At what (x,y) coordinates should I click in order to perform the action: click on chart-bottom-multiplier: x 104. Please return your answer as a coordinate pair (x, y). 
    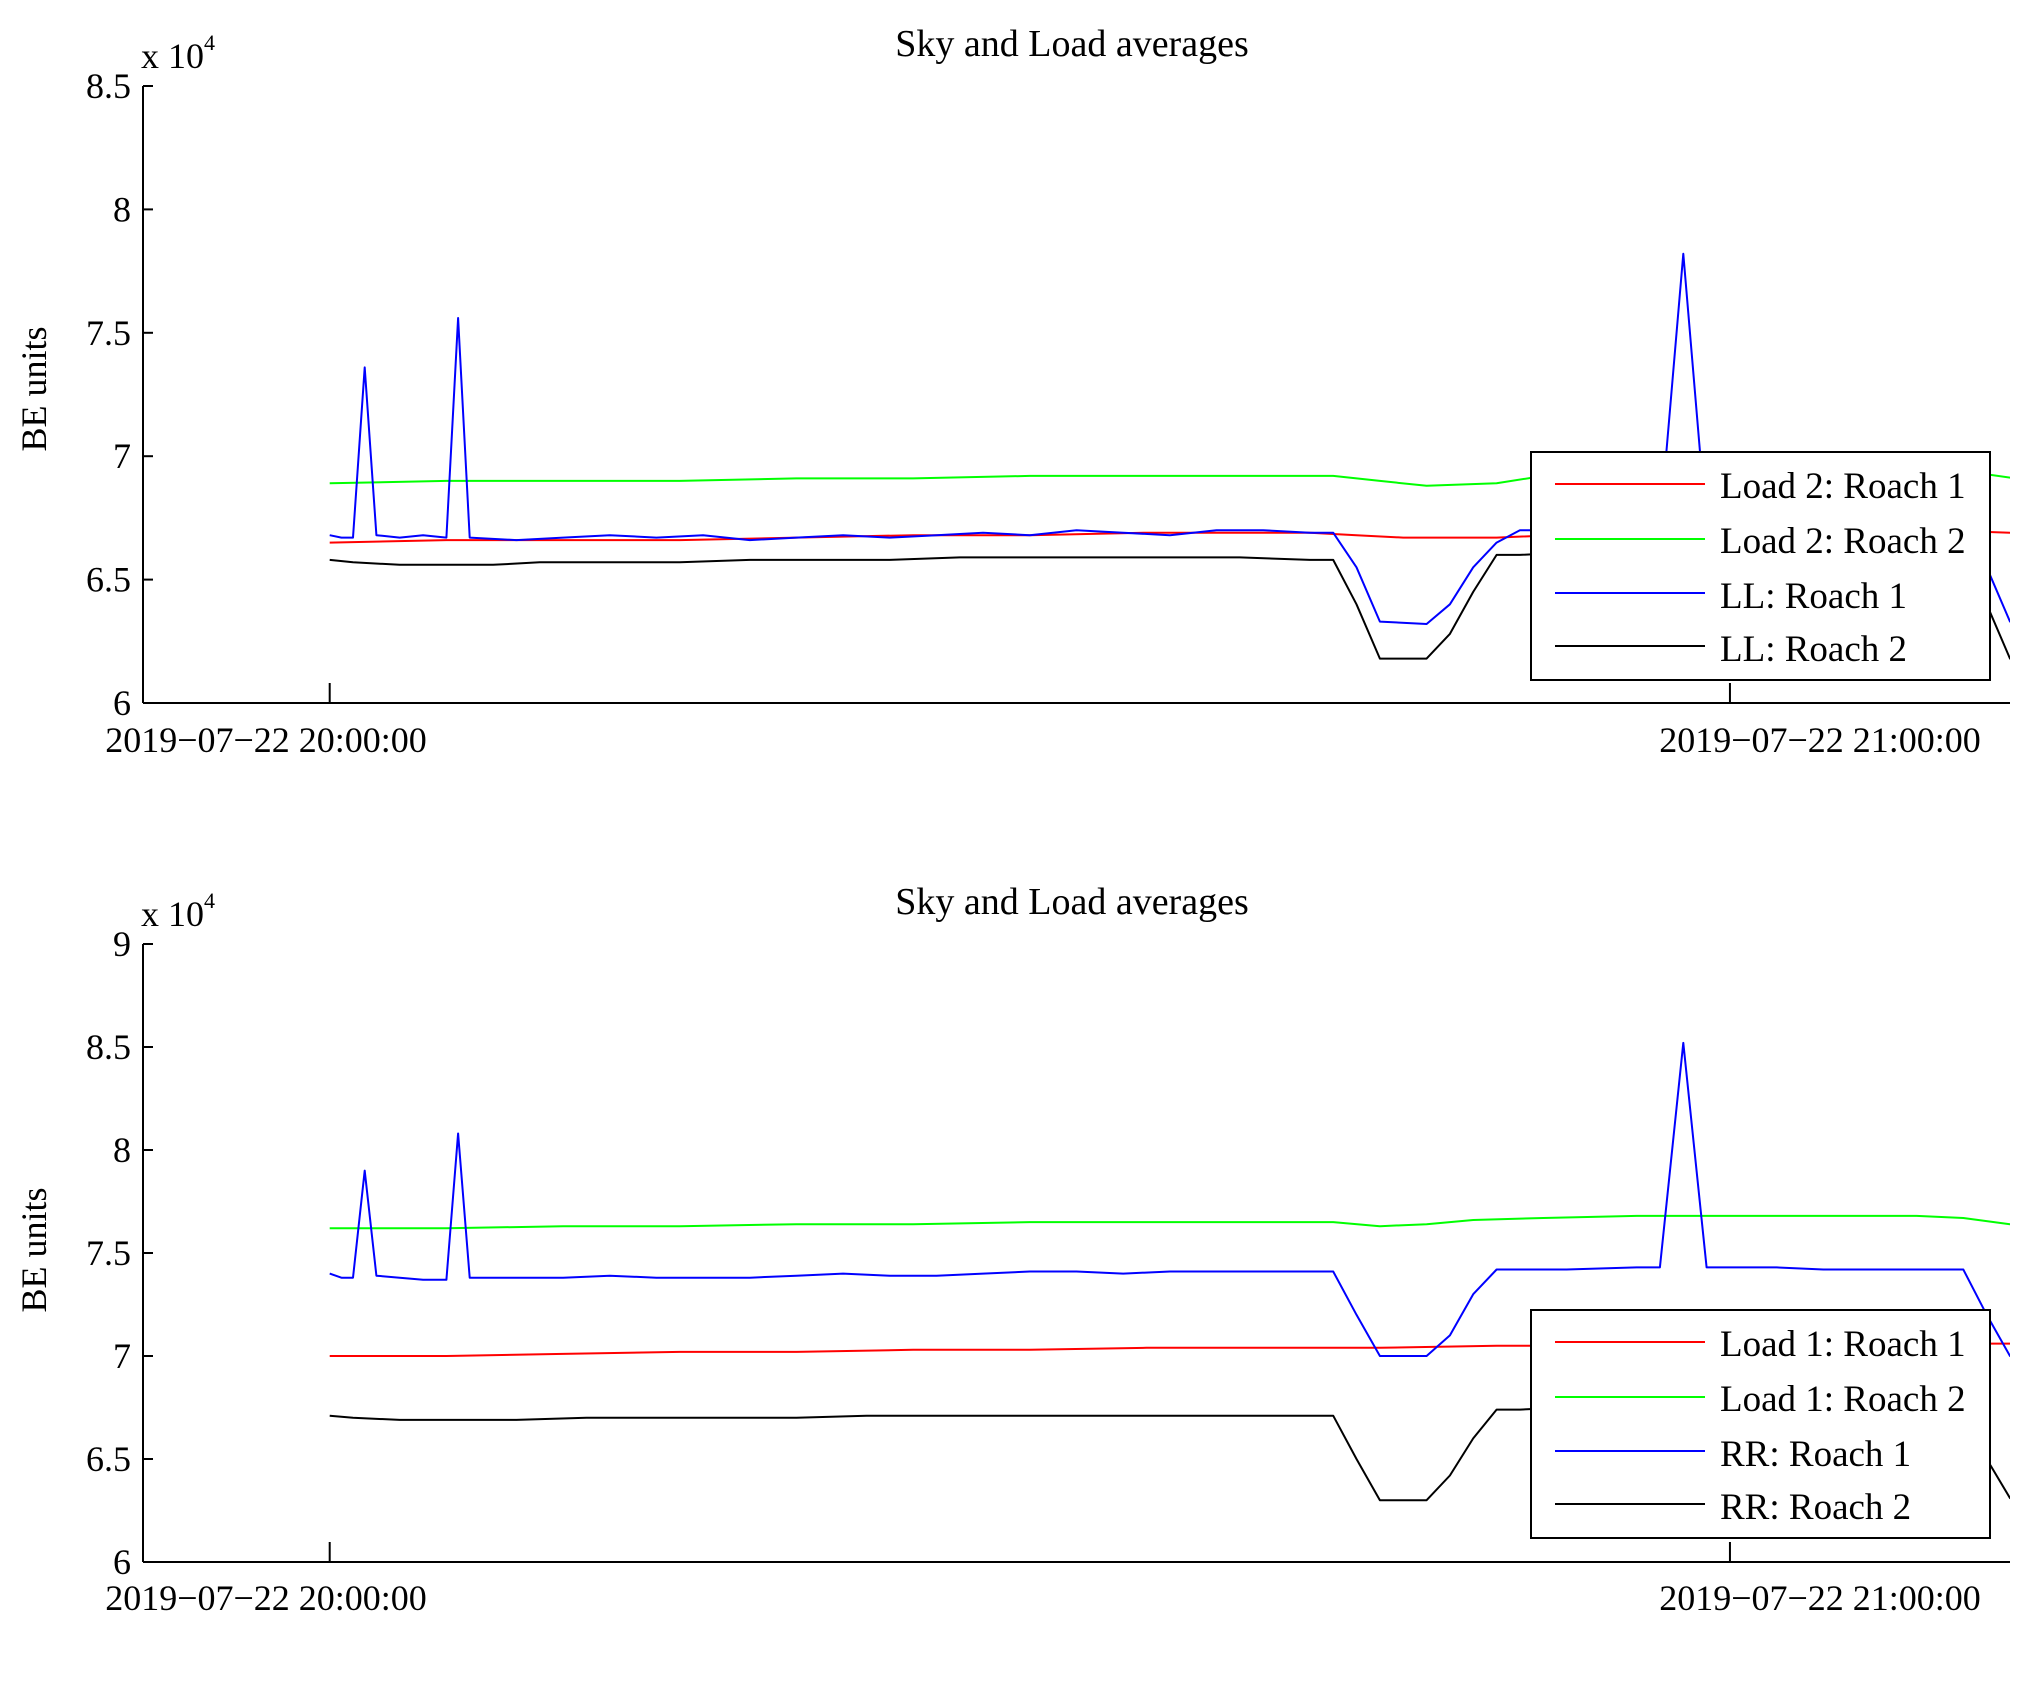
    Looking at the image, I should click on (178, 911).